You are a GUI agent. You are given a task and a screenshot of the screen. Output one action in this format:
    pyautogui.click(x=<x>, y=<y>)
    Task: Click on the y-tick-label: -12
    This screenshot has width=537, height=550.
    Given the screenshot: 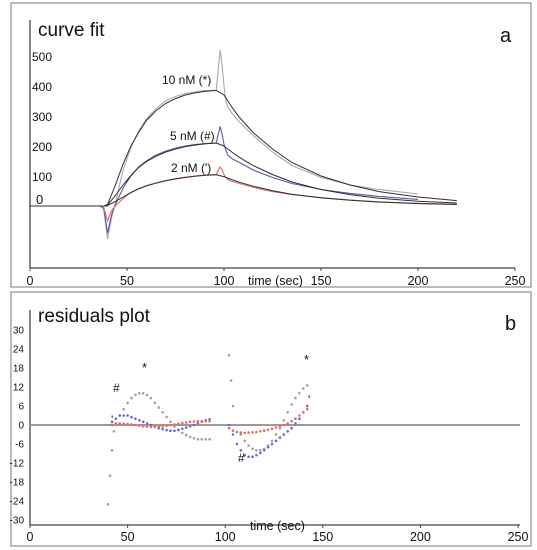 What is the action you would take?
    pyautogui.click(x=17, y=464)
    